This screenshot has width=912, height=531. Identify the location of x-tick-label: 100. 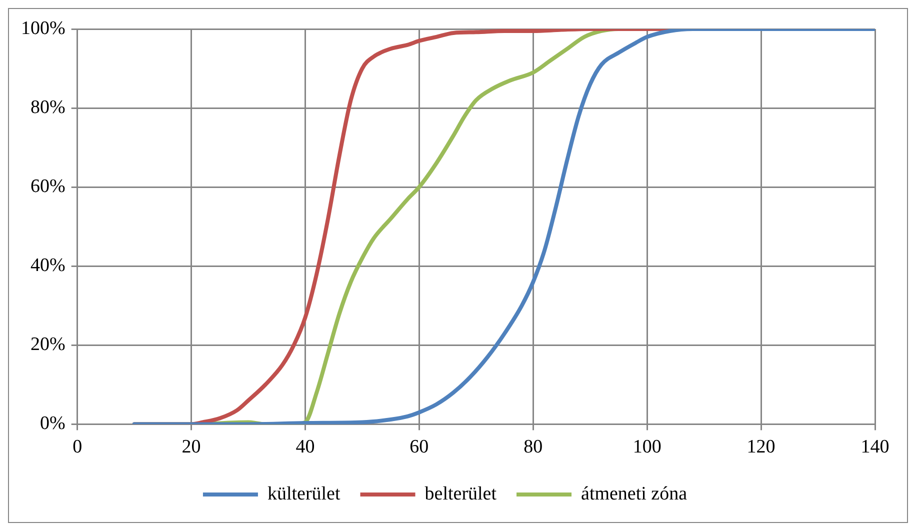
(647, 447).